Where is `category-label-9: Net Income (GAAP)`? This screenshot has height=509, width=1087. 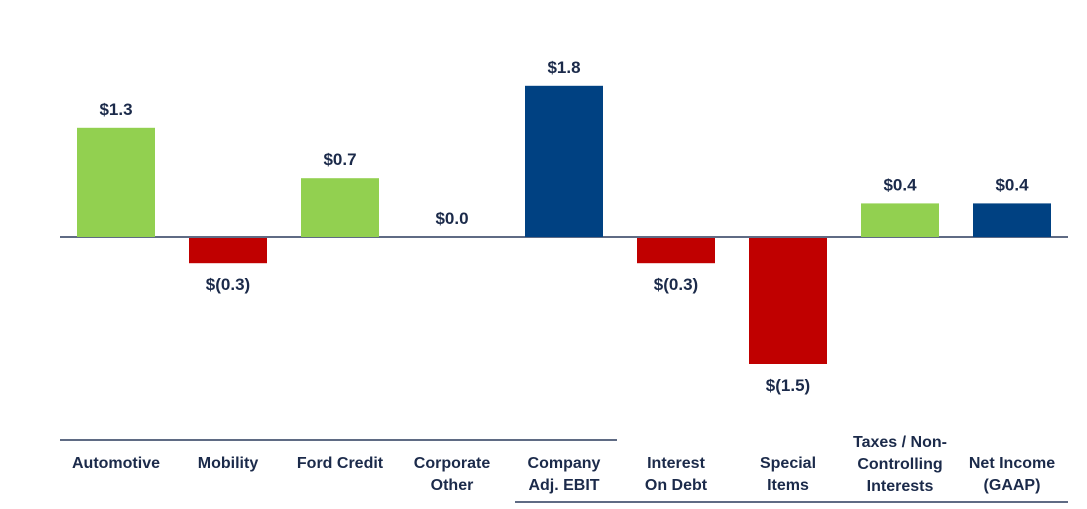
category-label-9: Net Income (GAAP) is located at coordinates (1012, 474).